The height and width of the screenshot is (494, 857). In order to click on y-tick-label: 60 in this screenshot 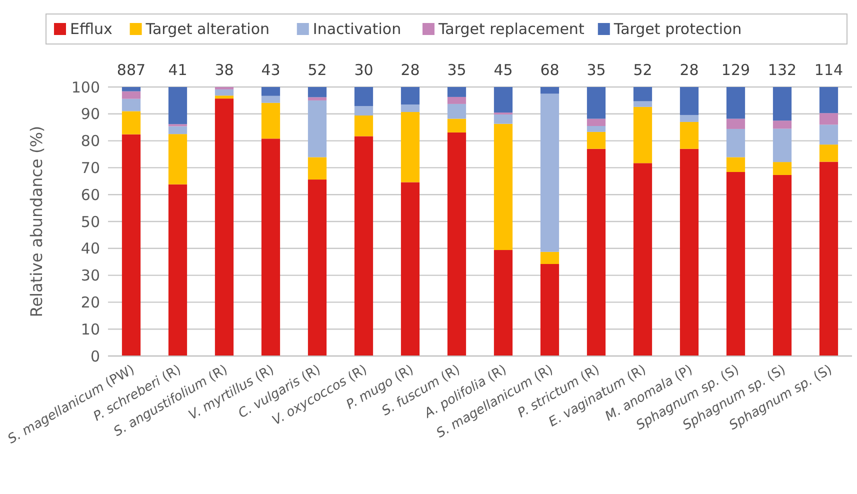, I will do `click(90, 195)`.